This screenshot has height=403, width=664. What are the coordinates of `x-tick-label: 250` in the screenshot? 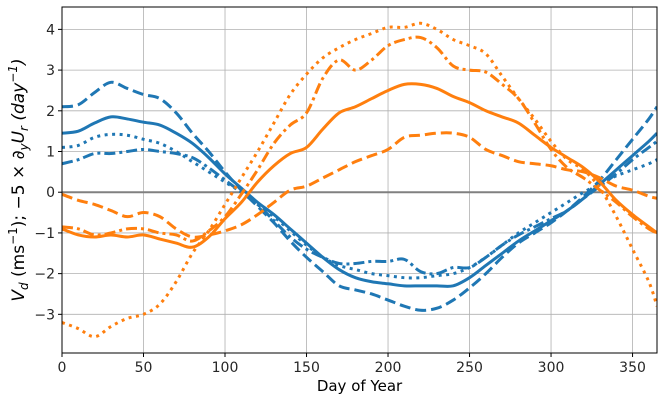 It's located at (469, 368).